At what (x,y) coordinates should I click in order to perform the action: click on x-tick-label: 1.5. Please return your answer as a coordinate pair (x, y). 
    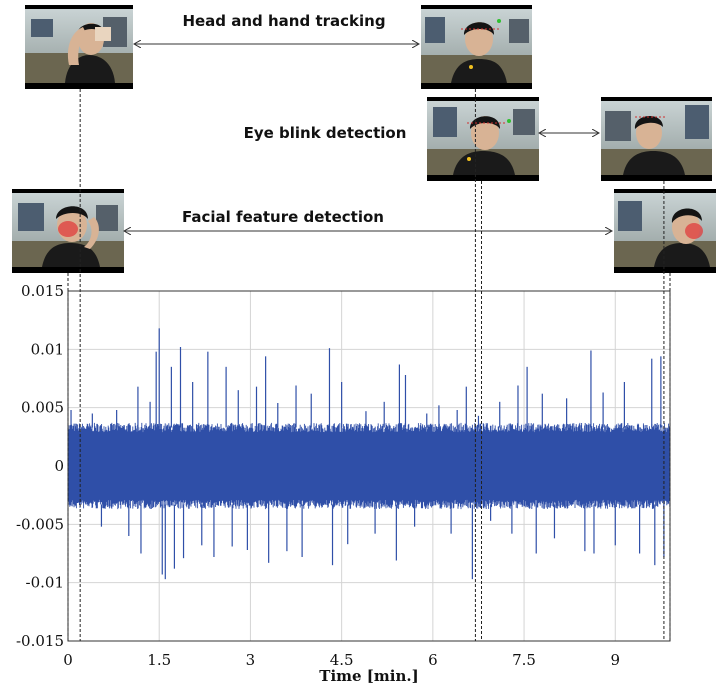
    Looking at the image, I should click on (159, 660).